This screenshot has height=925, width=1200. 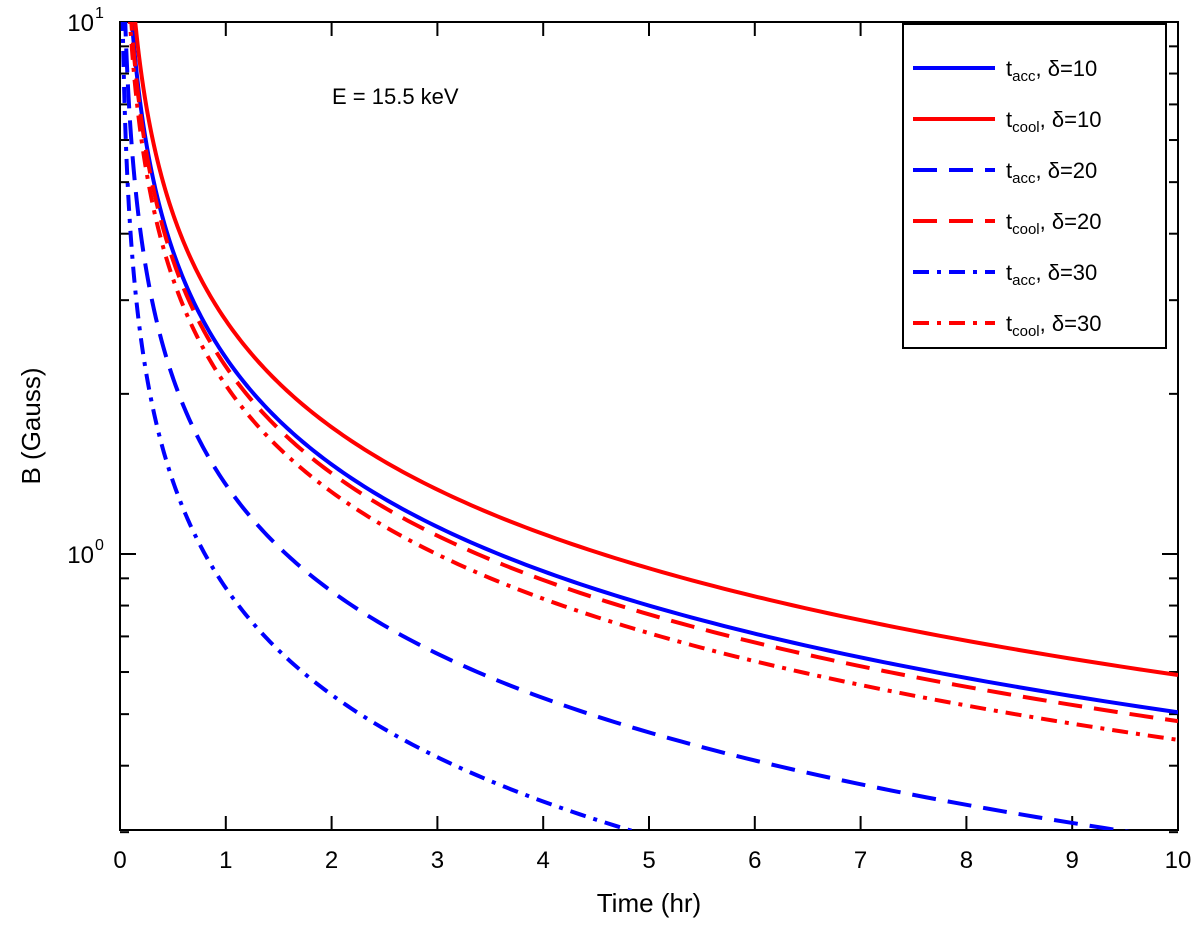 What do you see at coordinates (1178, 860) in the screenshot?
I see `x-tick-label: 10` at bounding box center [1178, 860].